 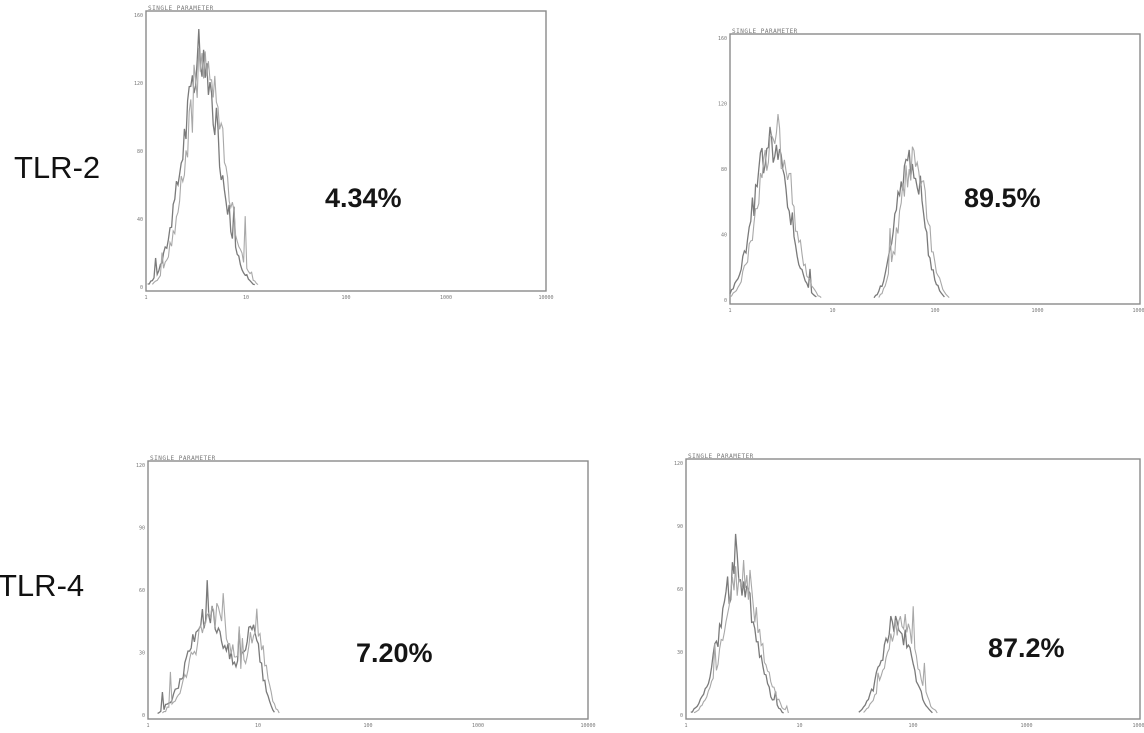 I want to click on row-label-tlr4: TLR-4, so click(x=42, y=585).